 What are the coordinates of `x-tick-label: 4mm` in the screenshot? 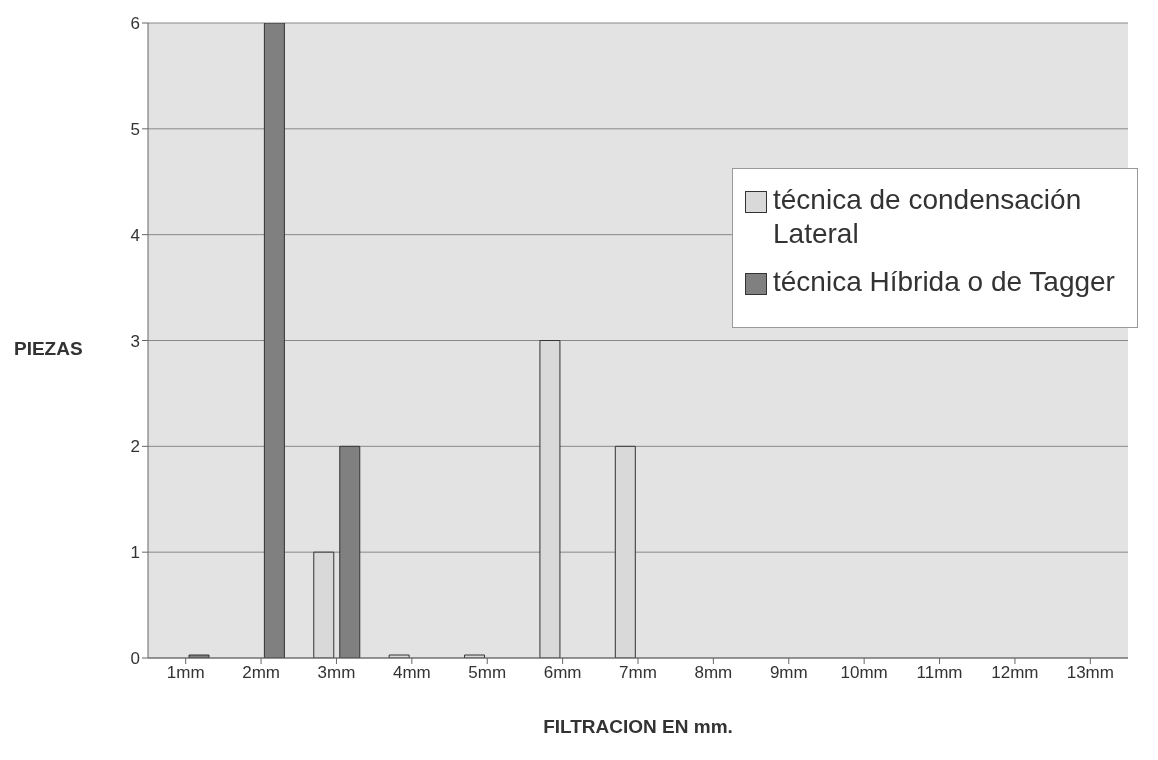 It's located at (411, 673).